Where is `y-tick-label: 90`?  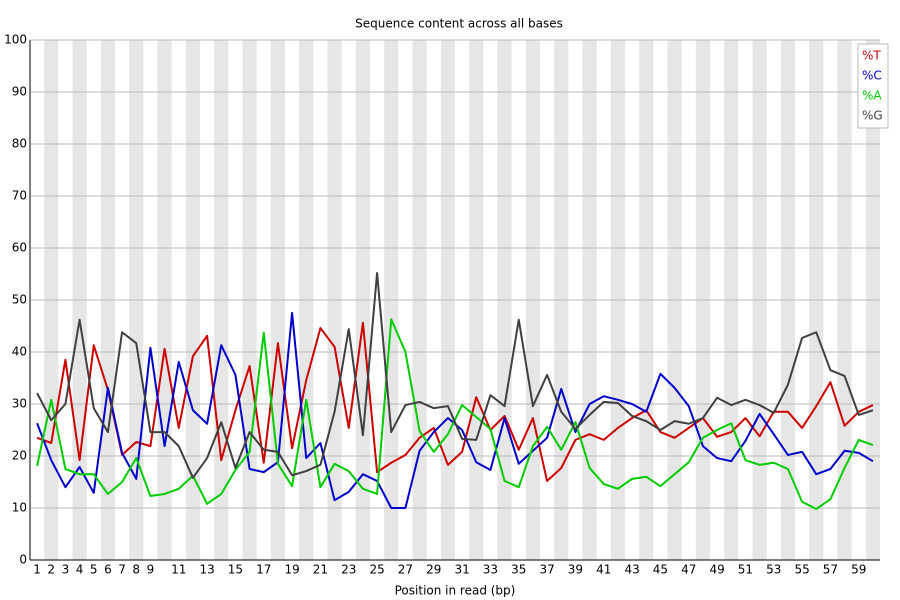 y-tick-label: 90 is located at coordinates (19, 92).